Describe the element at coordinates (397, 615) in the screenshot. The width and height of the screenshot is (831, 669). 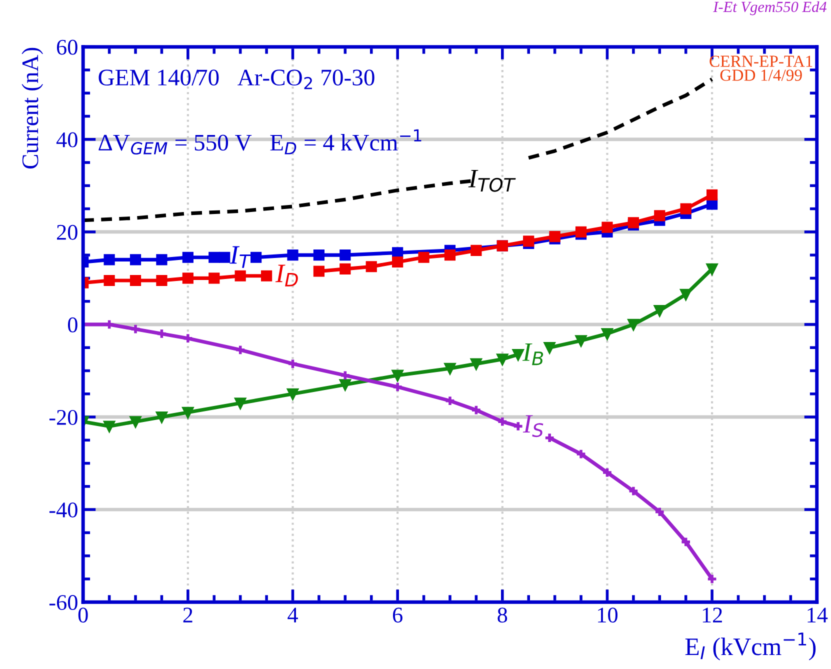
I see `x-tick-label: 6` at that location.